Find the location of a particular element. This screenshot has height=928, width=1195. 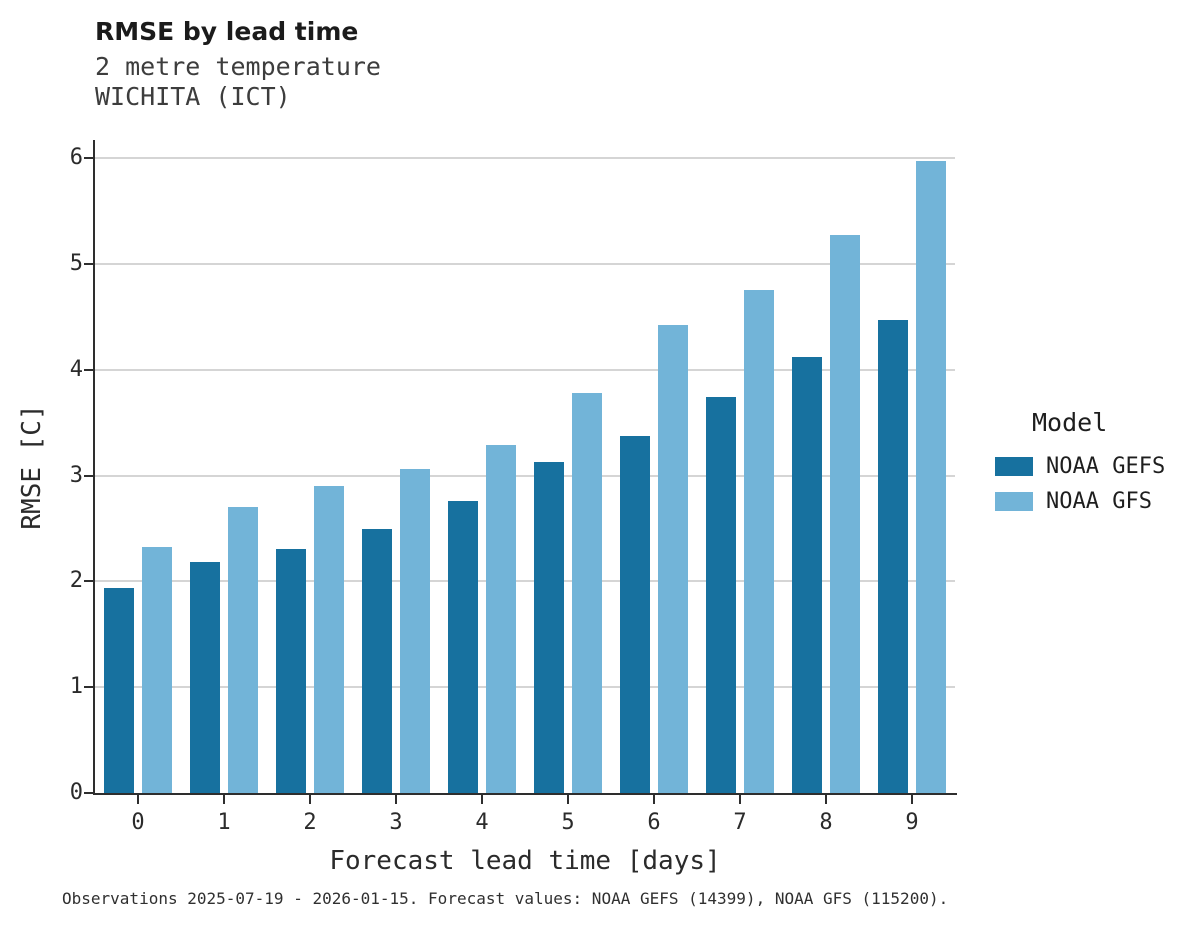

chart-title: RMSE by lead time is located at coordinates (227, 31).